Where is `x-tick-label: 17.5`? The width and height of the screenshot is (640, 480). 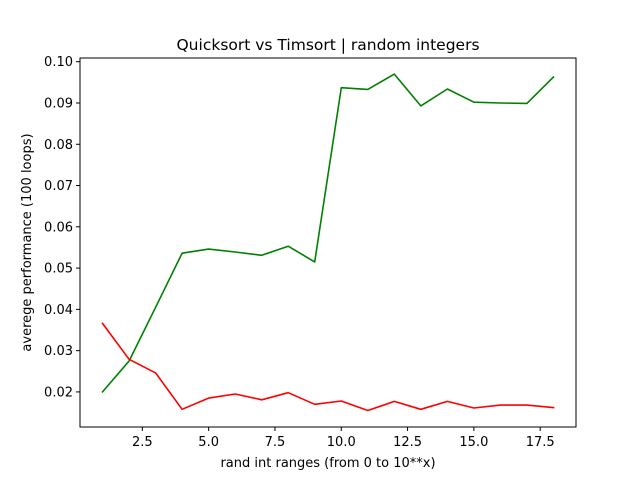
x-tick-label: 17.5 is located at coordinates (540, 442).